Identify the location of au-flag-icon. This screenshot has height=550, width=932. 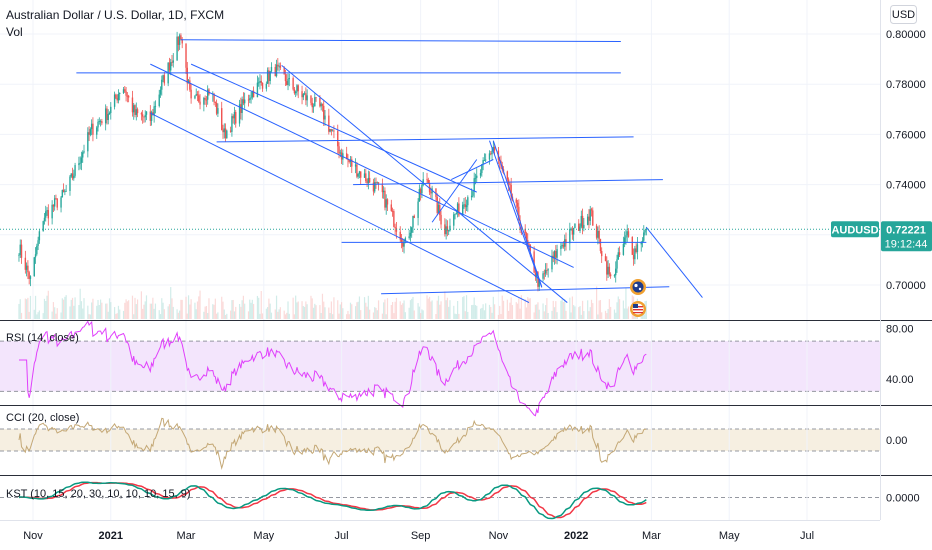
(638, 287).